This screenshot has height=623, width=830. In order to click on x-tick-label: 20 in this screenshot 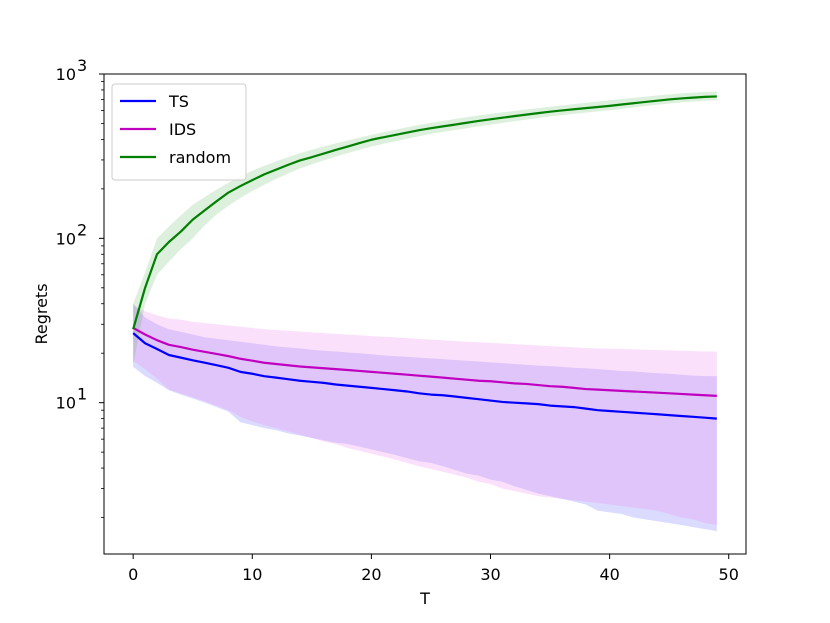, I will do `click(371, 574)`.